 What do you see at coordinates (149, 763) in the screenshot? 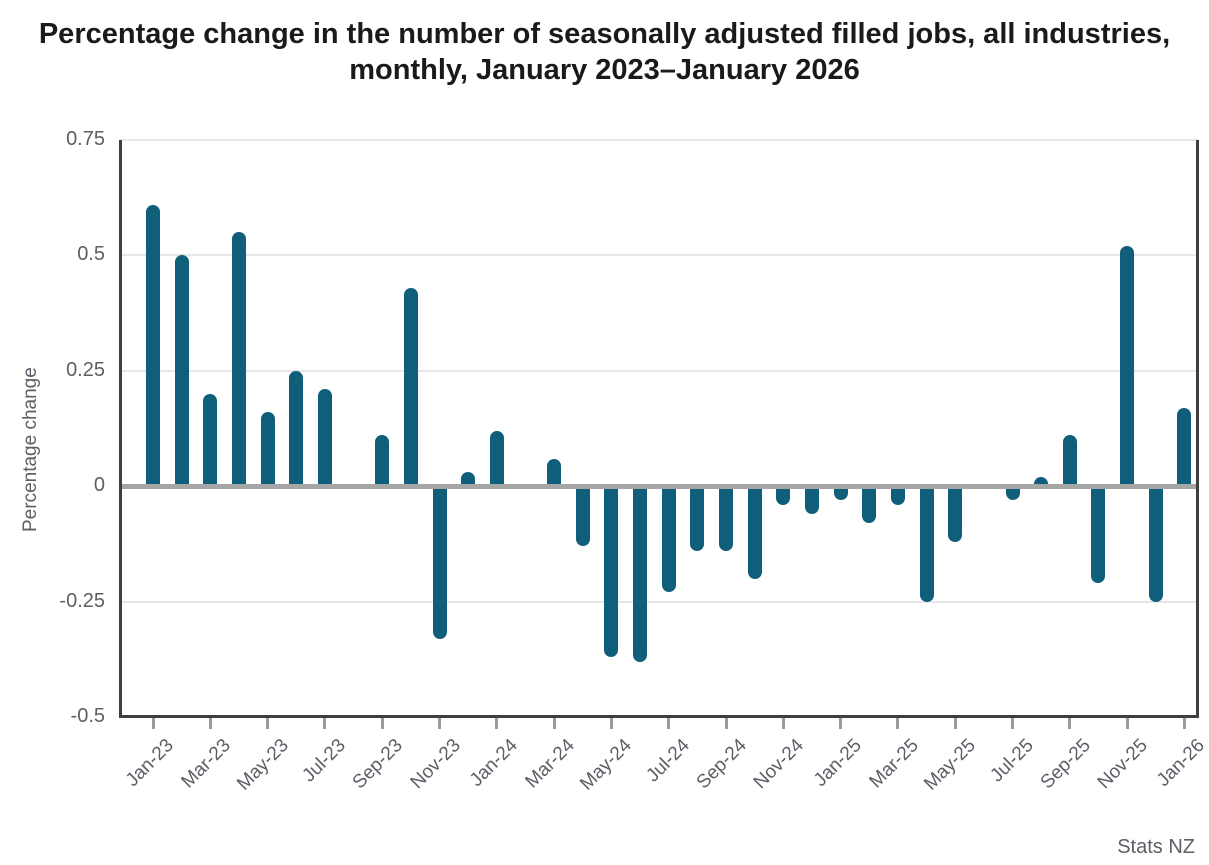
I see `x-tick-label-Jan-23: Jan-23` at bounding box center [149, 763].